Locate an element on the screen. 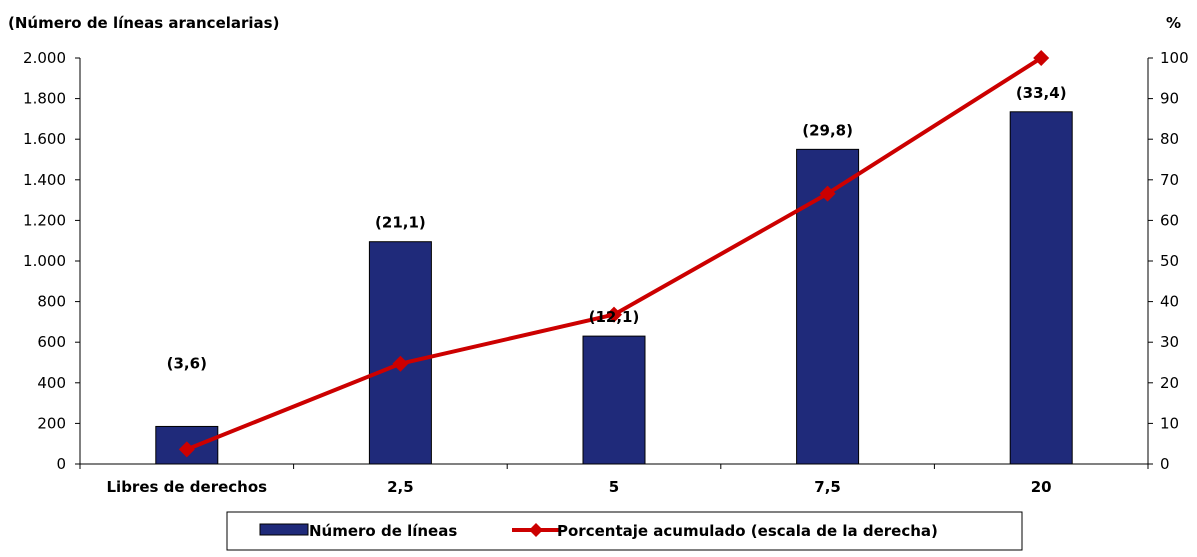 The image size is (1197, 557). x-category-label: 20 is located at coordinates (1041, 487).